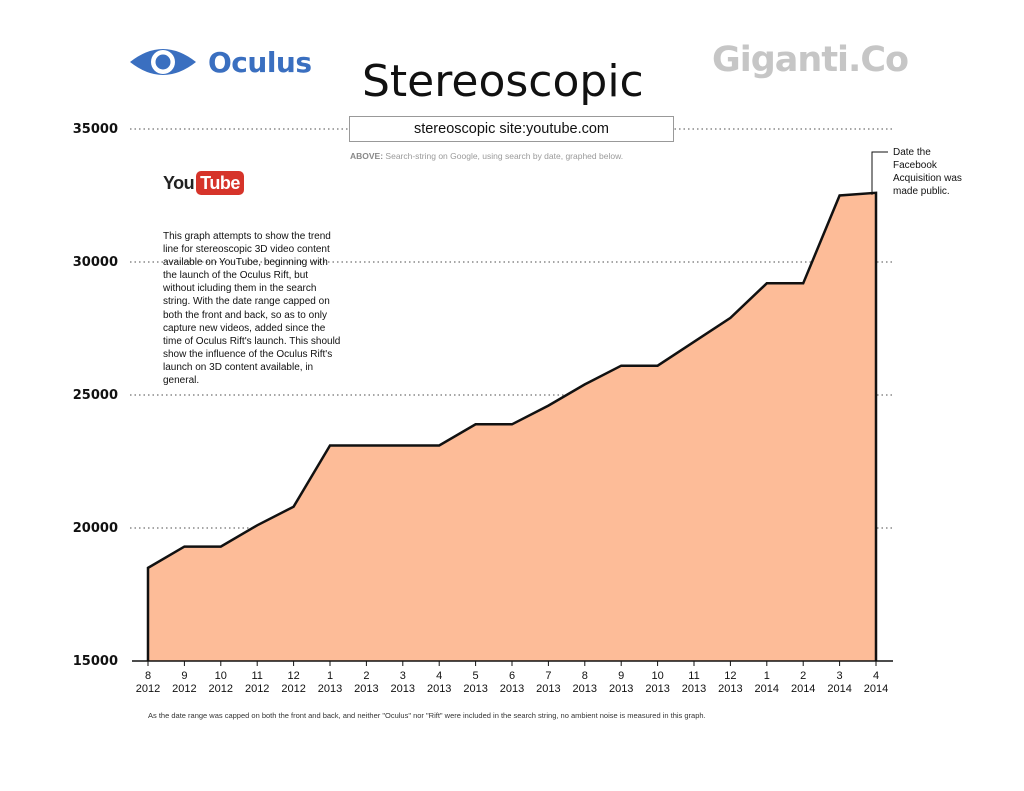 This screenshot has width=1024, height=791. I want to click on y-tick-label: 30000, so click(95, 262).